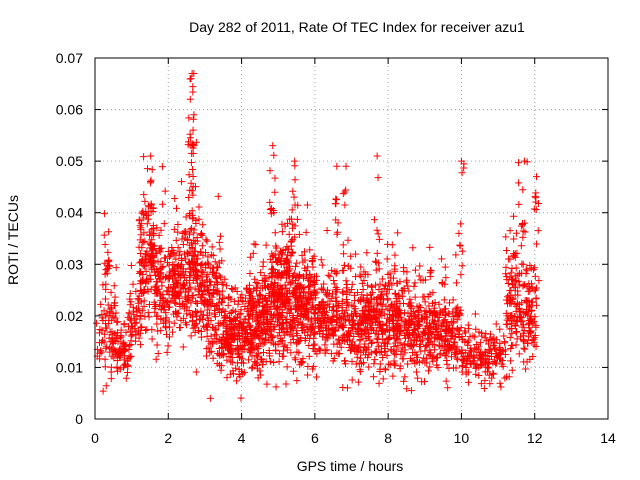 The width and height of the screenshot is (640, 480). I want to click on y-tick-label: 0.02, so click(69, 316).